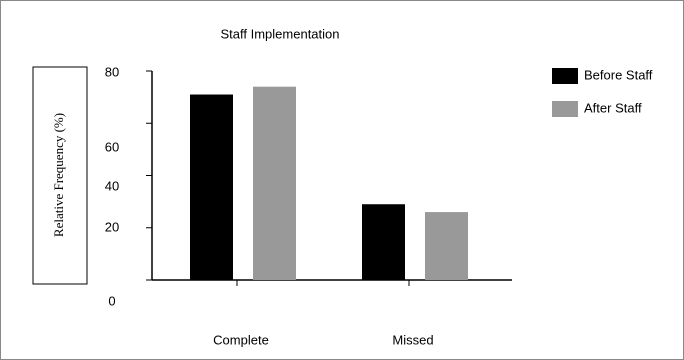 This screenshot has height=360, width=684. What do you see at coordinates (241, 339) in the screenshot?
I see `x-tick-label: Complete` at bounding box center [241, 339].